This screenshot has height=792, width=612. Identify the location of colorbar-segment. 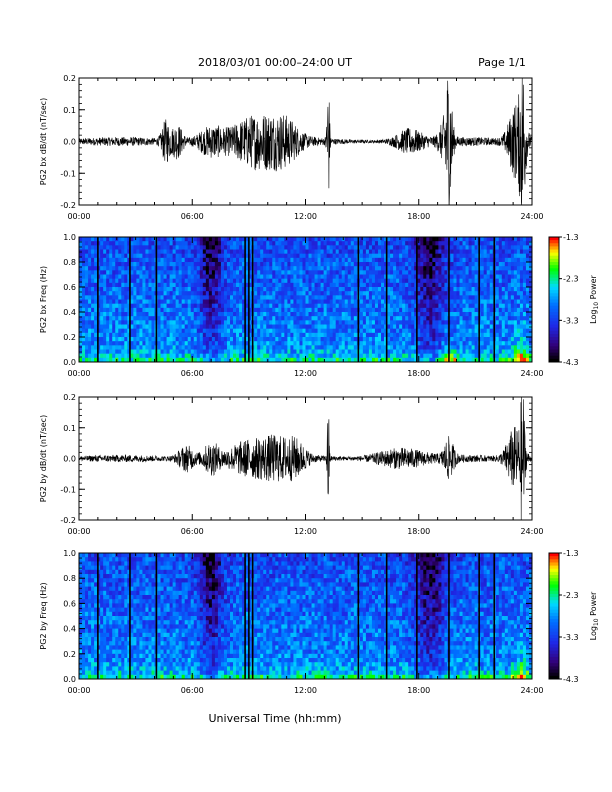
(554, 348).